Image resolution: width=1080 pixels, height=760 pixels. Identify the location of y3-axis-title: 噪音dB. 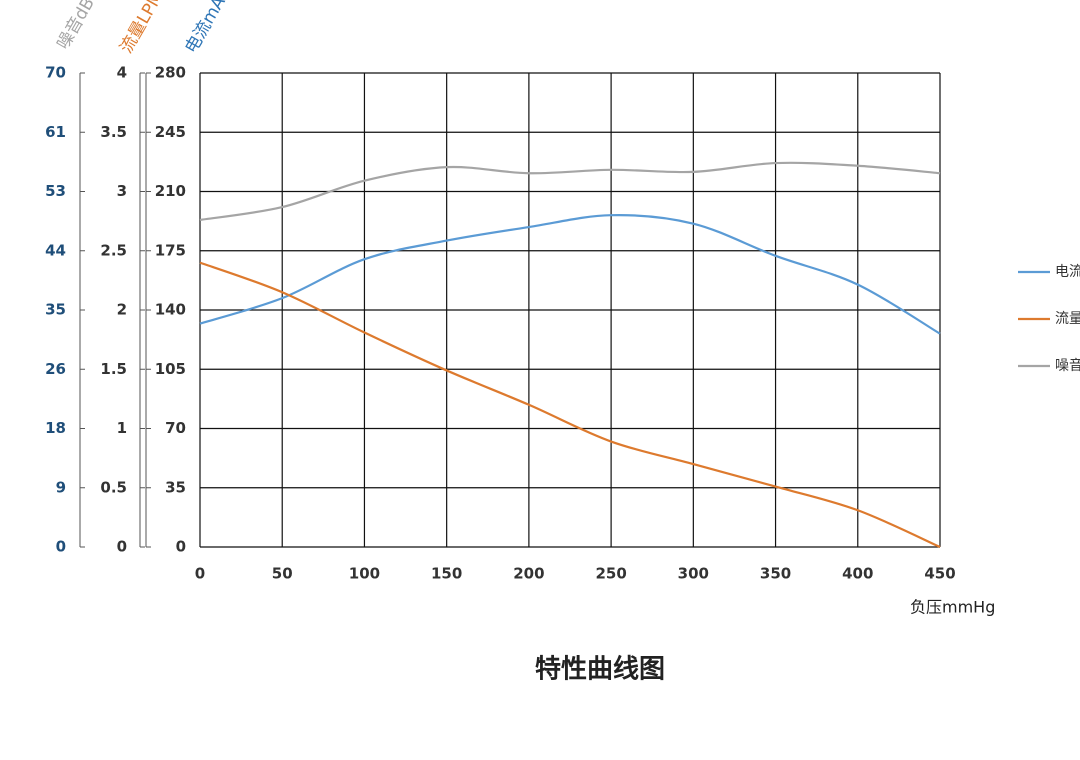
(76, 26).